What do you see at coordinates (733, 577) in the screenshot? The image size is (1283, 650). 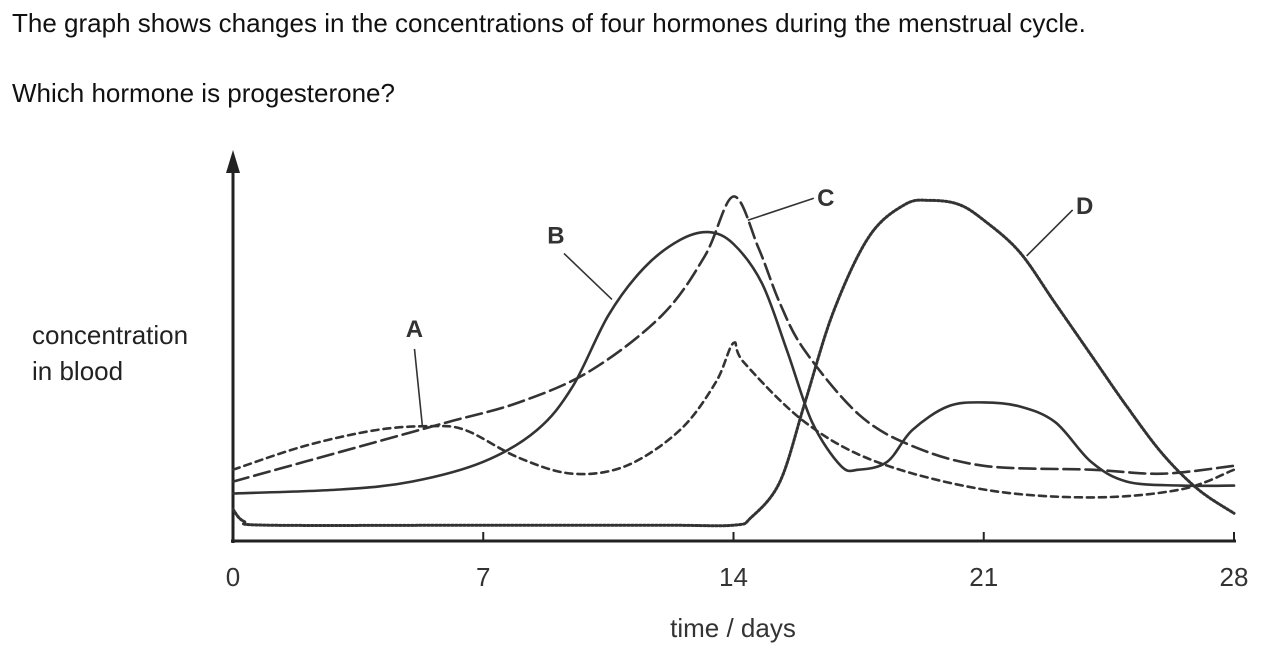 I see `x-tick-label: 14` at bounding box center [733, 577].